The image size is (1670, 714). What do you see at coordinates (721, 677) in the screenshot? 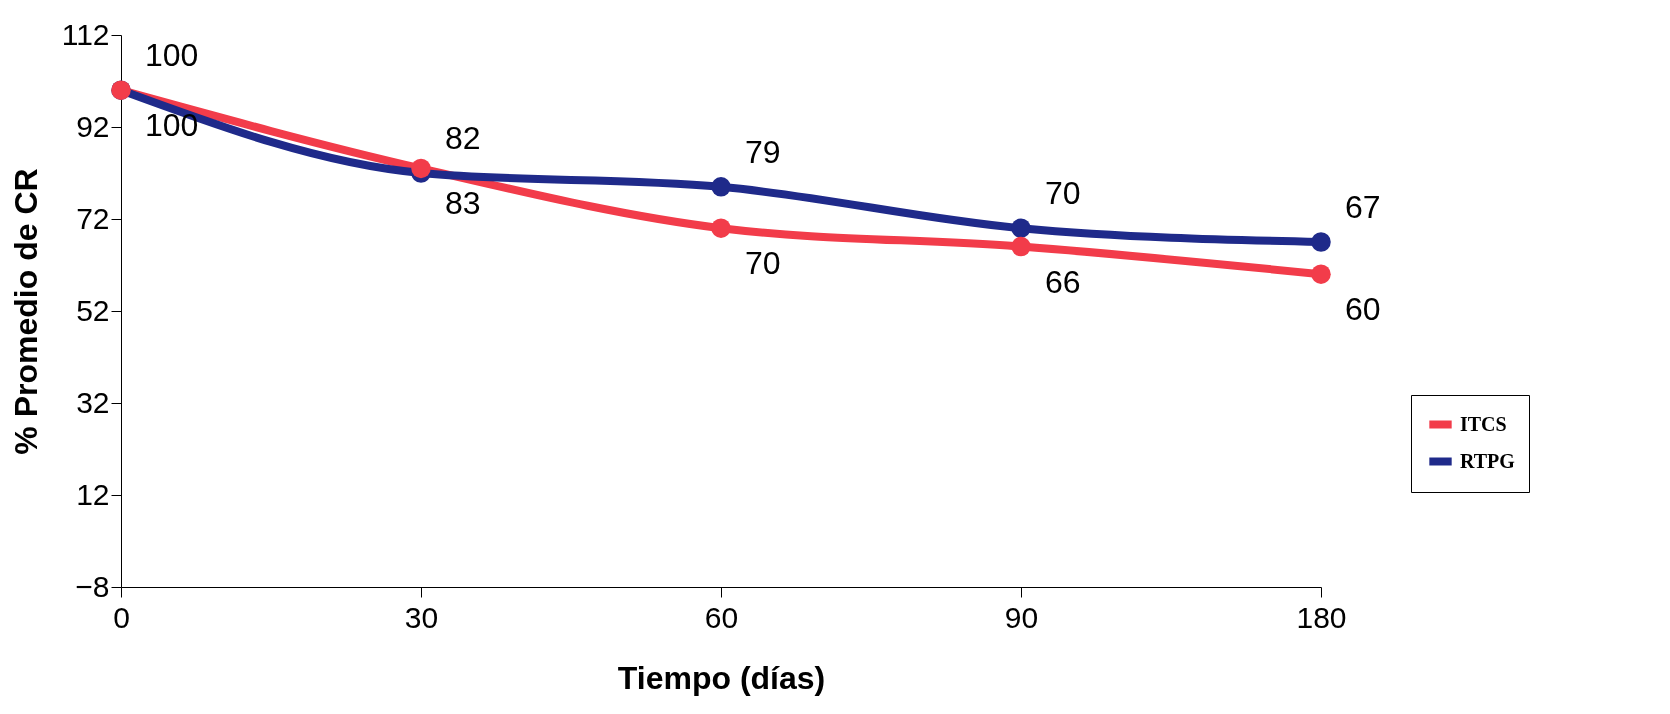
I see `x-axis-title: Tiempo (días)` at bounding box center [721, 677].